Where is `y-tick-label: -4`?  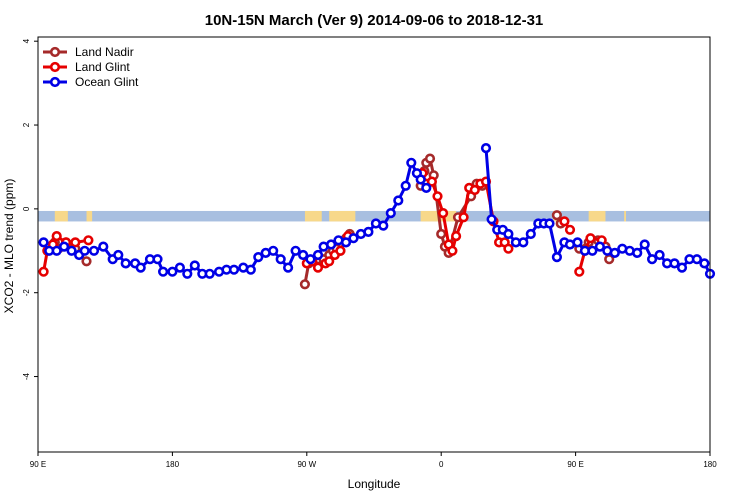 y-tick-label: -4 is located at coordinates (26, 376).